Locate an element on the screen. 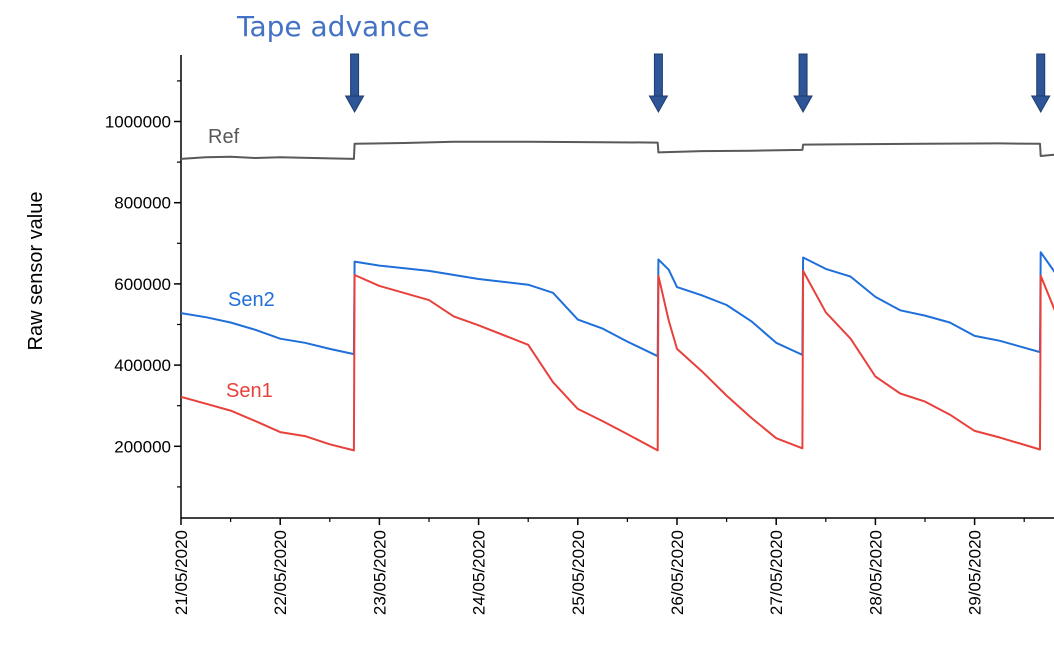 This screenshot has height=649, width=1054. y-tick-label: 200000 is located at coordinates (142, 446).